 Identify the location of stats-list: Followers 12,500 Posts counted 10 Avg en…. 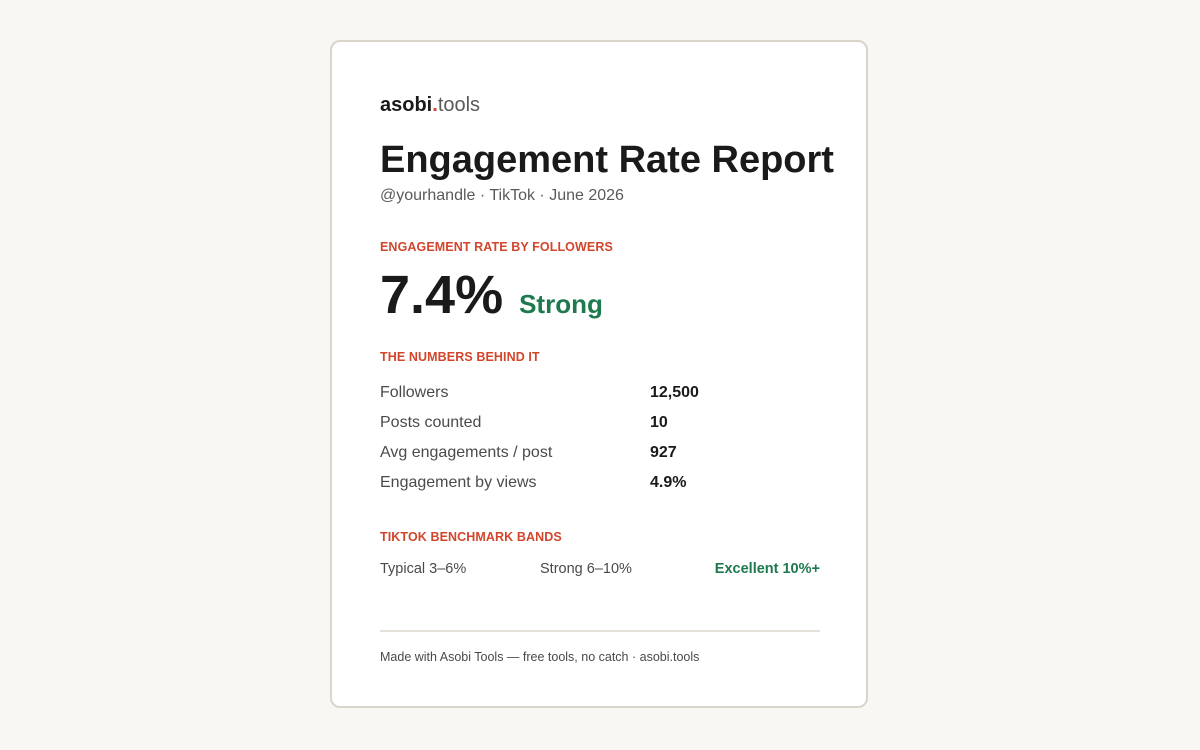
(600, 438).